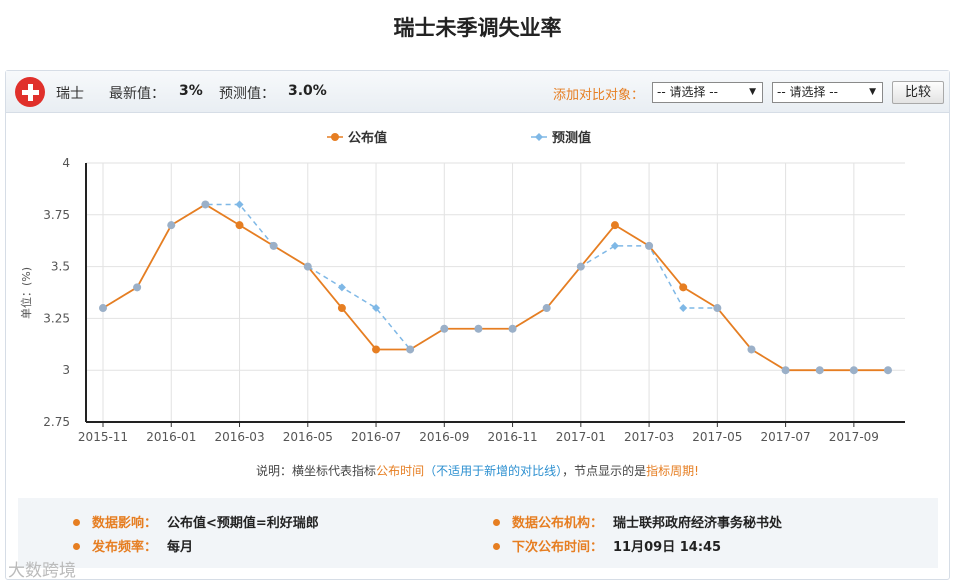  Describe the element at coordinates (56, 215) in the screenshot. I see `y-tick-label: 3.75` at that location.